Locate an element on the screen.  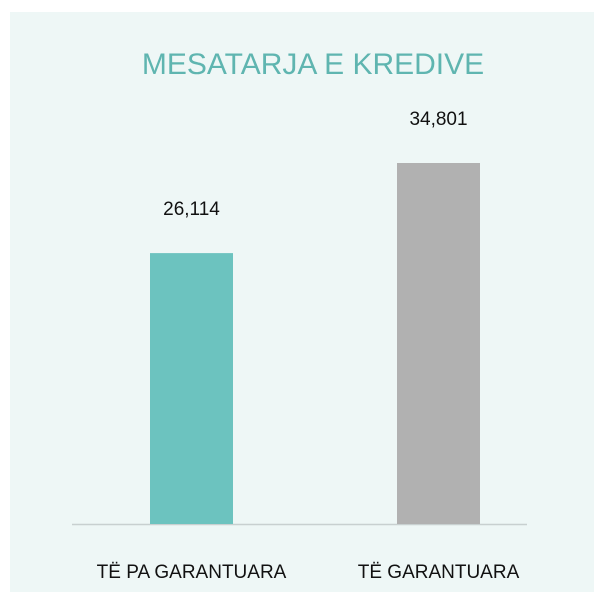
value-label: 34,801 is located at coordinates (438, 119).